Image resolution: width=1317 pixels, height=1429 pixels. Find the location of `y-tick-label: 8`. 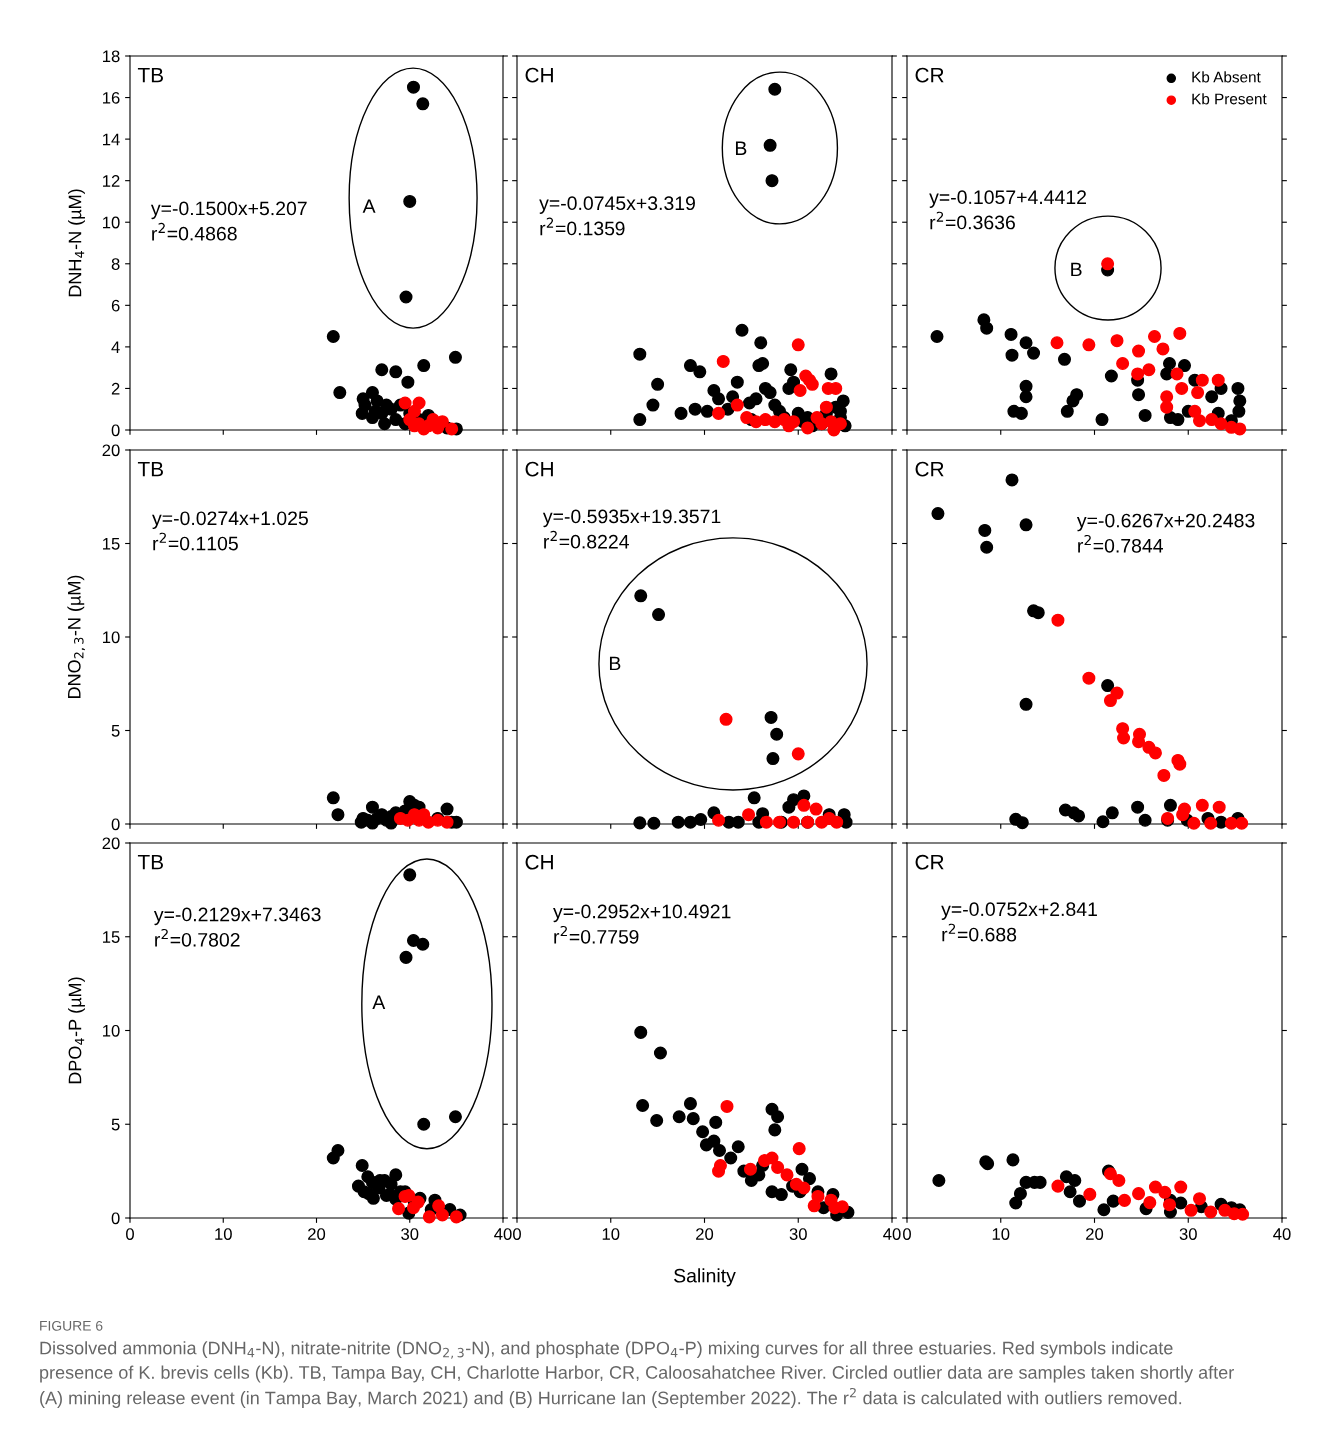

y-tick-label: 8 is located at coordinates (115, 264).